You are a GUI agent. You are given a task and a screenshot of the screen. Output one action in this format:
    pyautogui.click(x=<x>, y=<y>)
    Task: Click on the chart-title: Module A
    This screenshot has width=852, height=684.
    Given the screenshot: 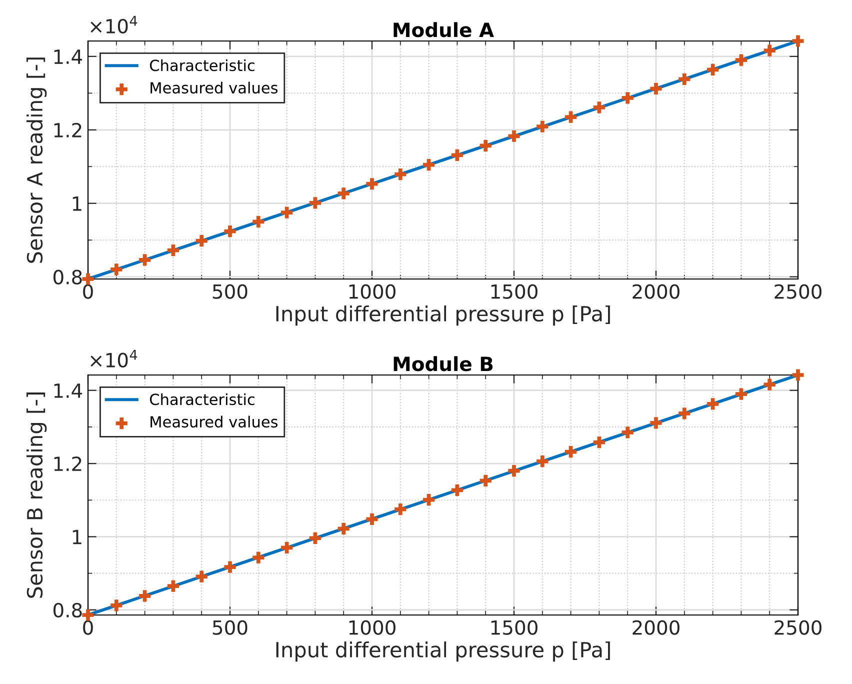 What is the action you would take?
    pyautogui.click(x=444, y=30)
    